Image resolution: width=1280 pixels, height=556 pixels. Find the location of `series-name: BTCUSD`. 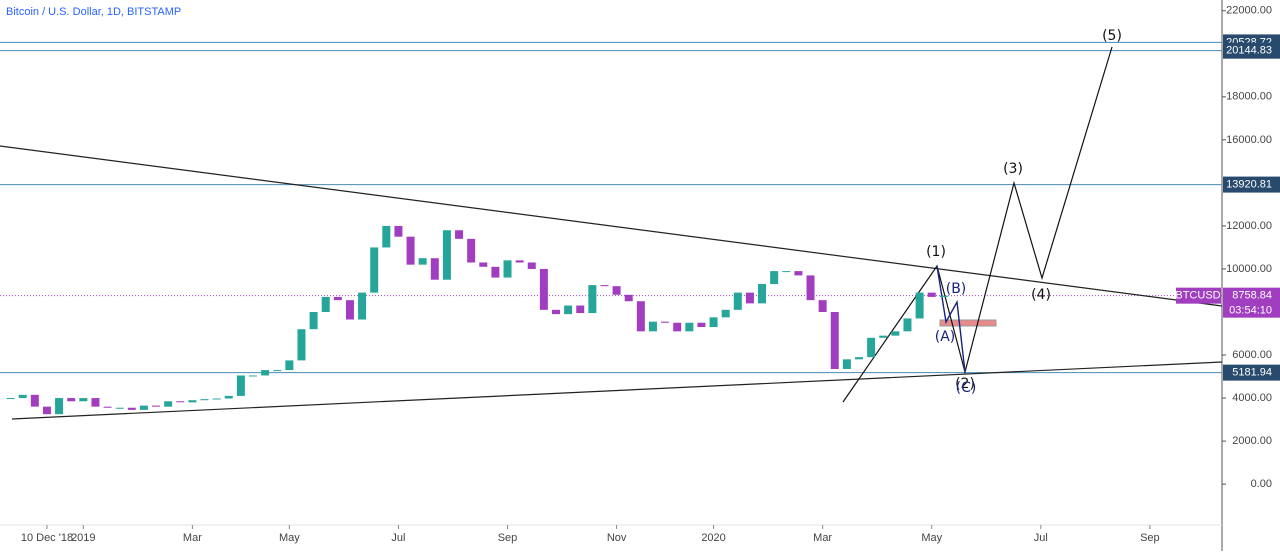

series-name: BTCUSD is located at coordinates (1197, 296).